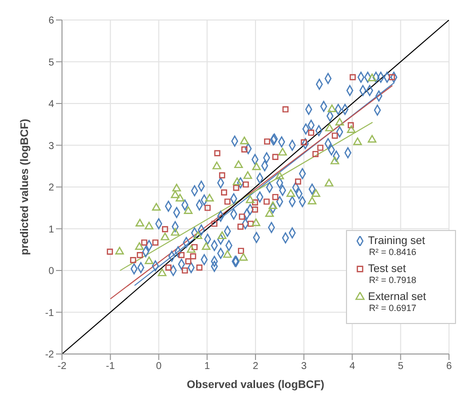  Describe the element at coordinates (51, 146) in the screenshot. I see `y-tick-label: 3` at that location.